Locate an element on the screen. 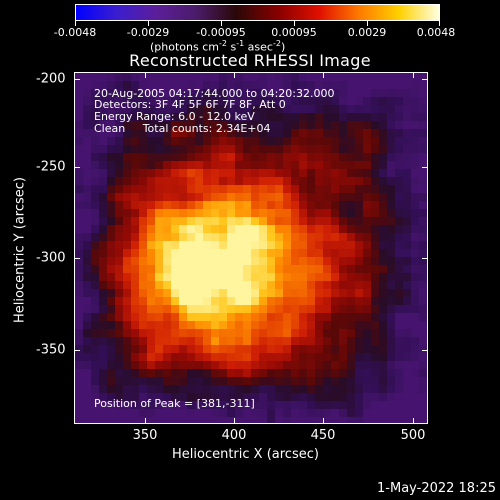  y-tick-label: -300 is located at coordinates (51, 258).